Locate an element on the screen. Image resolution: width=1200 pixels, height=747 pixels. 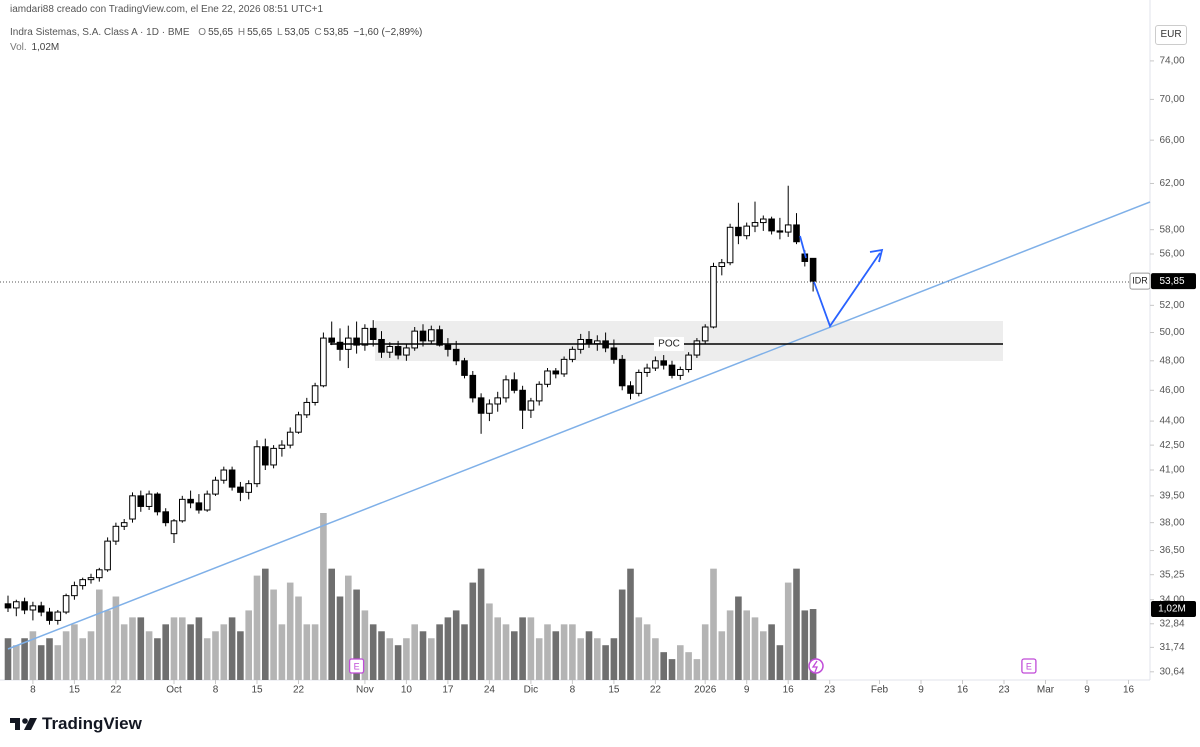
y-tick-label: 48,00 is located at coordinates (1171, 360).